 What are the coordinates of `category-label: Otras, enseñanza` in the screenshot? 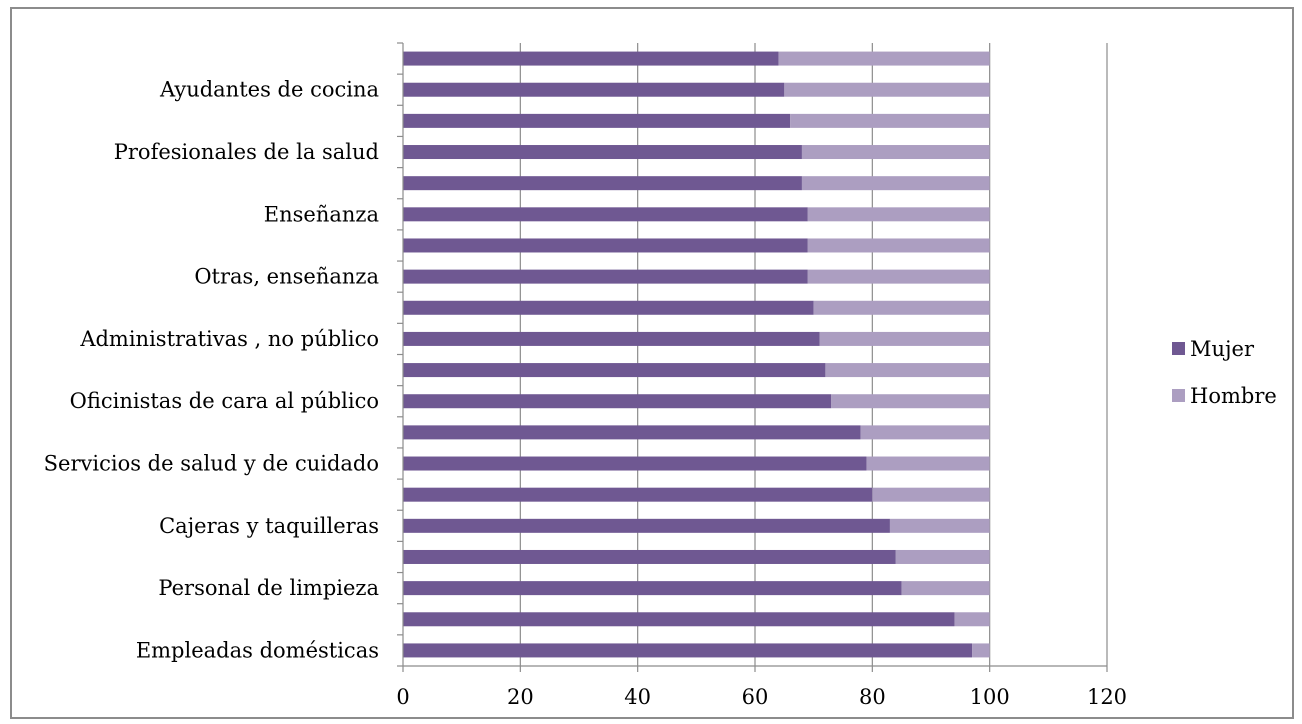 It's located at (286, 277).